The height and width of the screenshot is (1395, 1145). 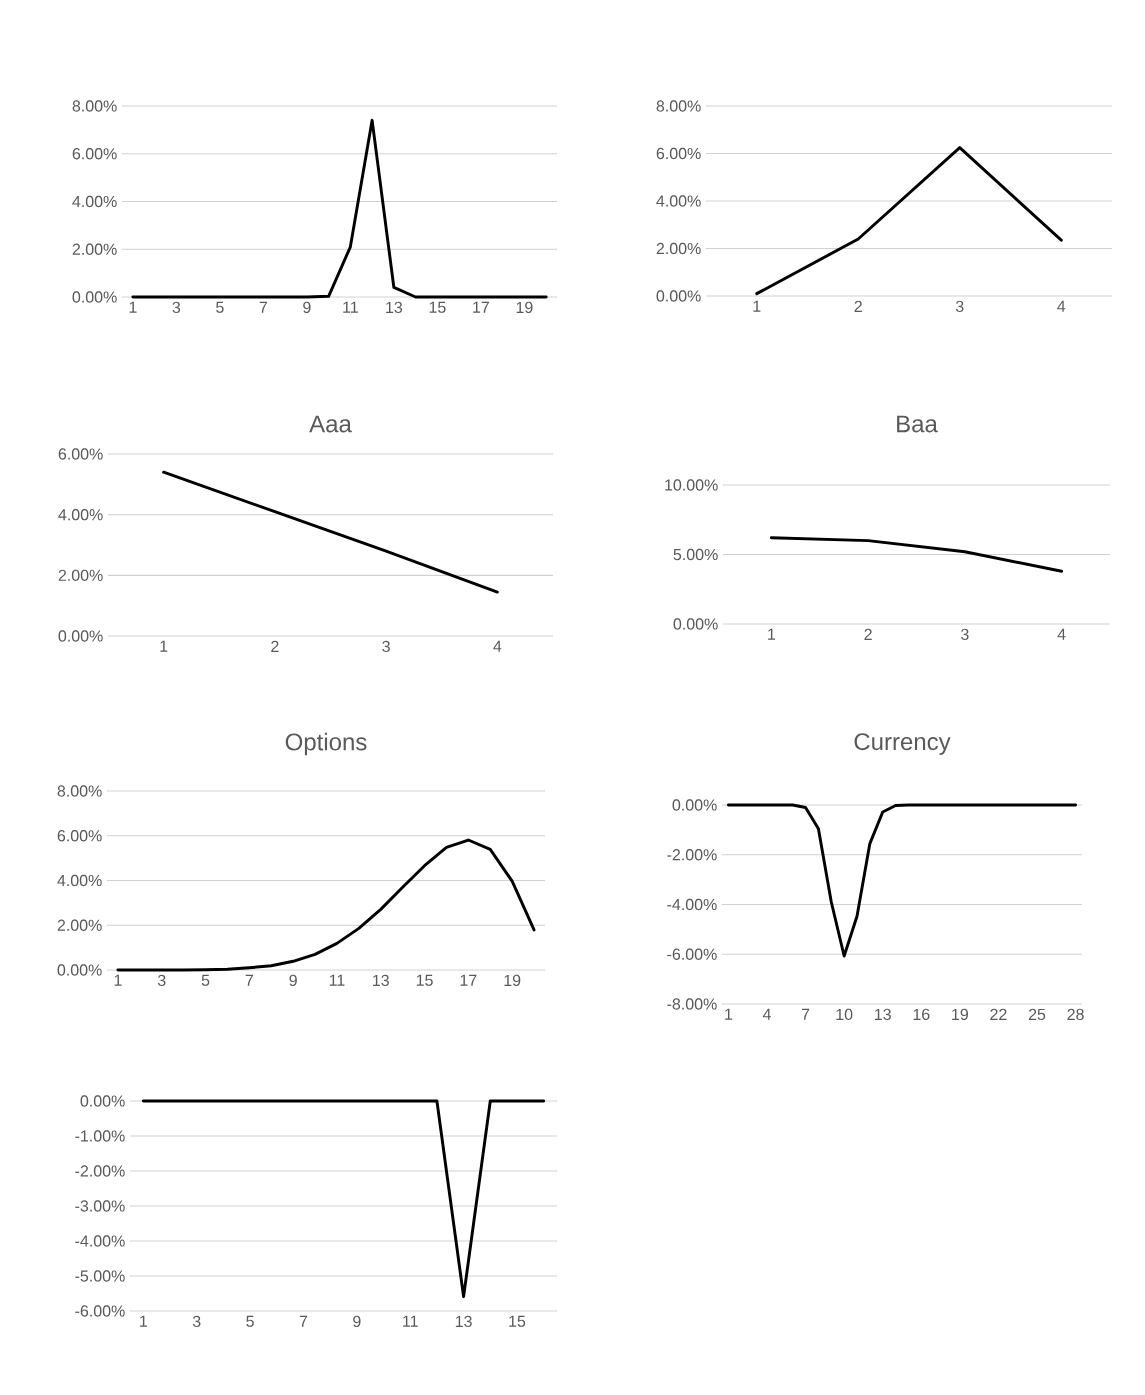 I want to click on chart-title: Options, so click(x=326, y=744).